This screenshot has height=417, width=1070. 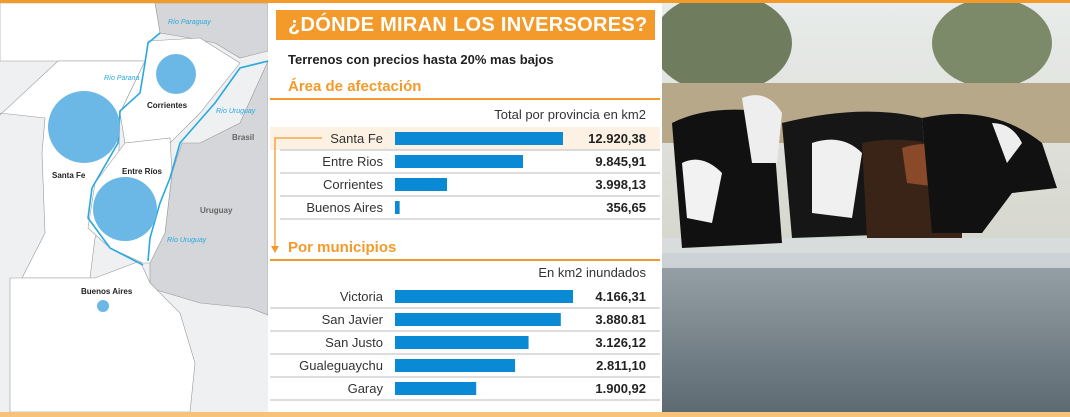 I want to click on value-label: 2.811,10, so click(x=621, y=365).